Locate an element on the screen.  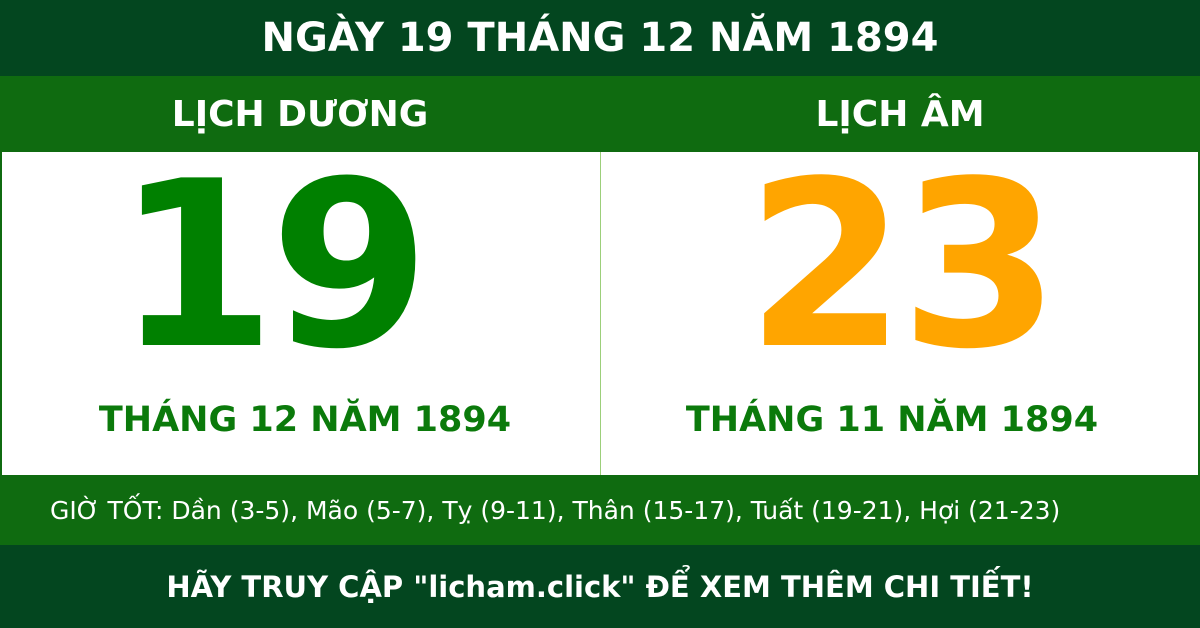
lunar-label: LỊCH ÂM is located at coordinates (900, 114).